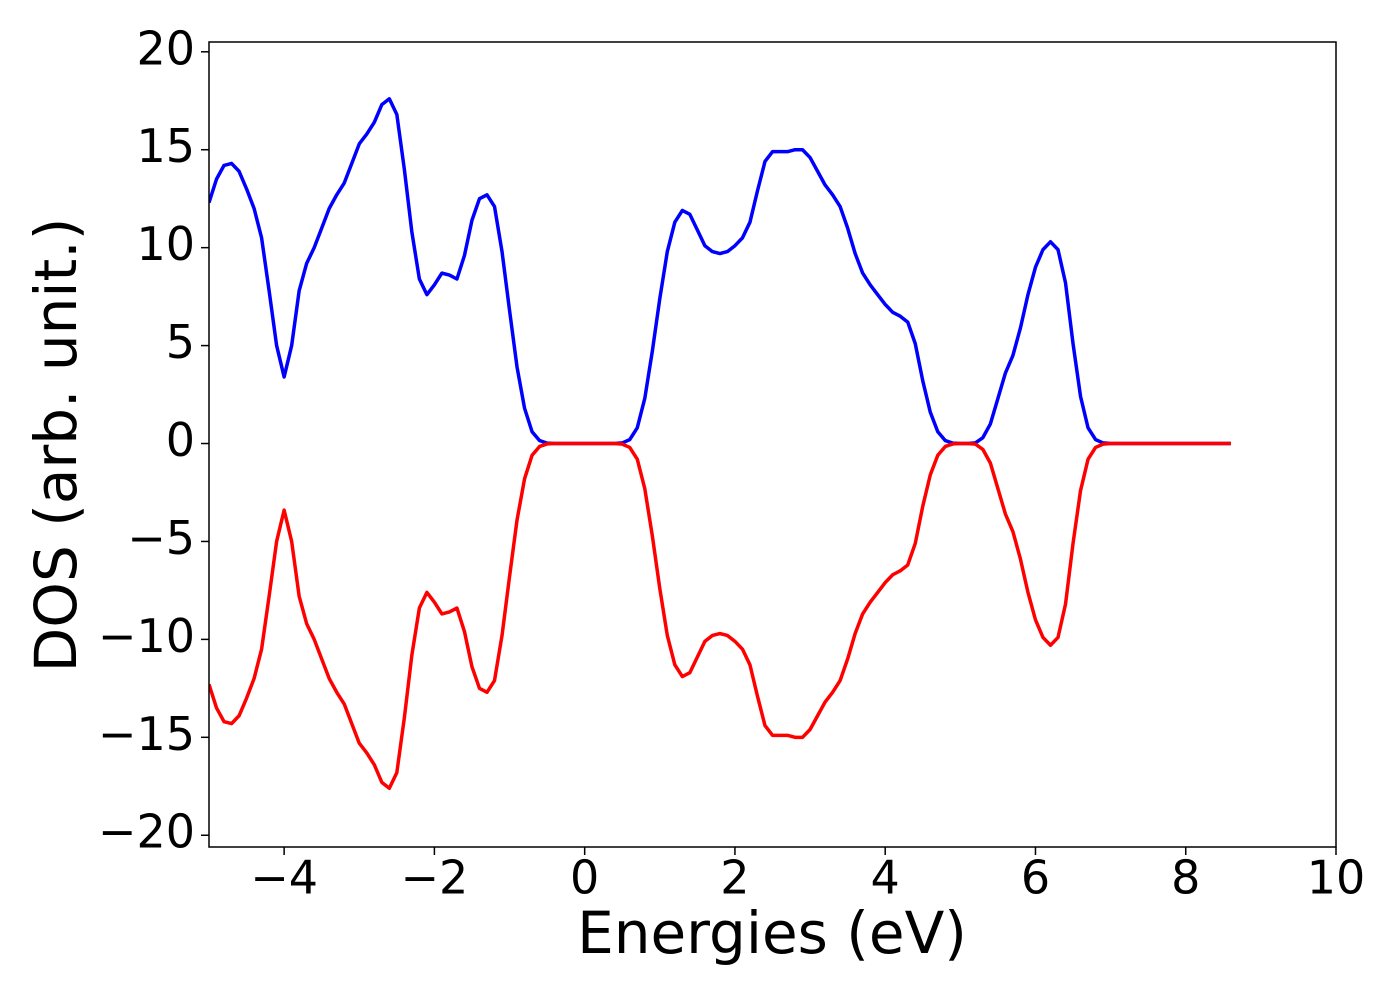  I want to click on x-axis-label: Energies (eV), so click(772, 933).